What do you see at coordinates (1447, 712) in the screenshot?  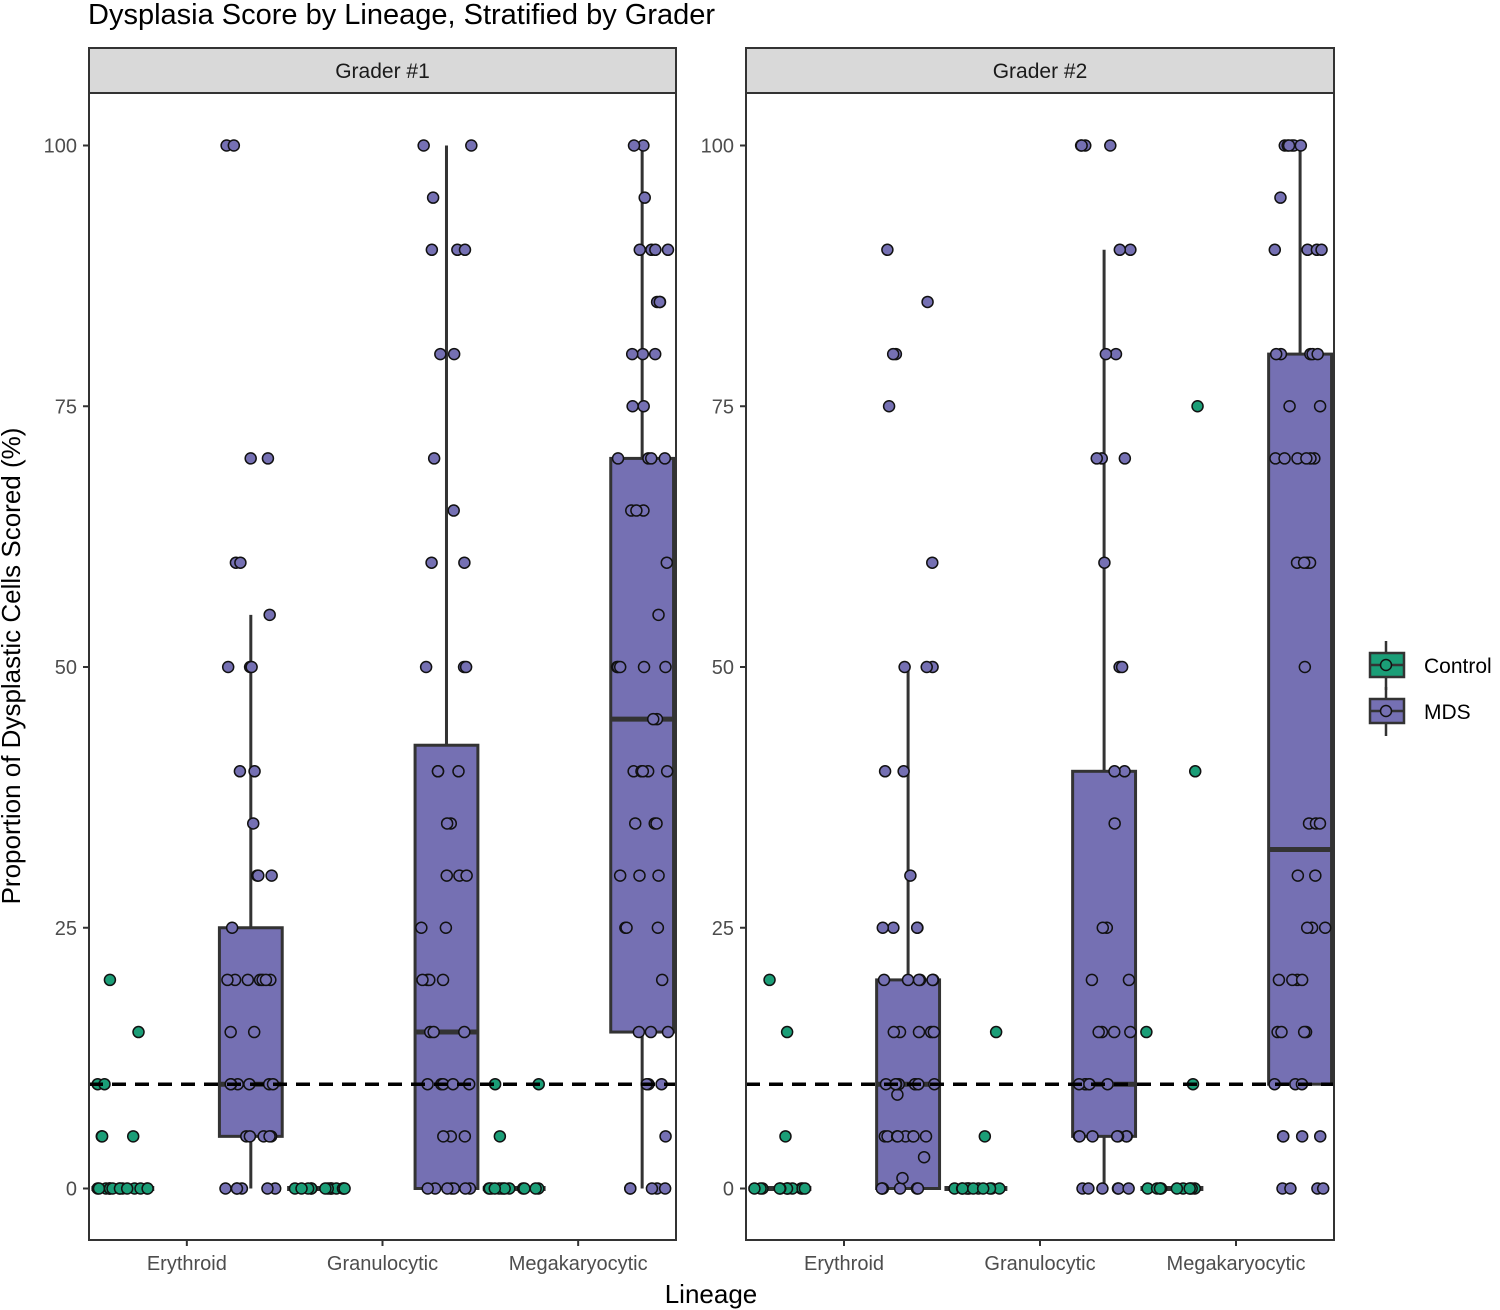 I see `legend-label: MDS` at bounding box center [1447, 712].